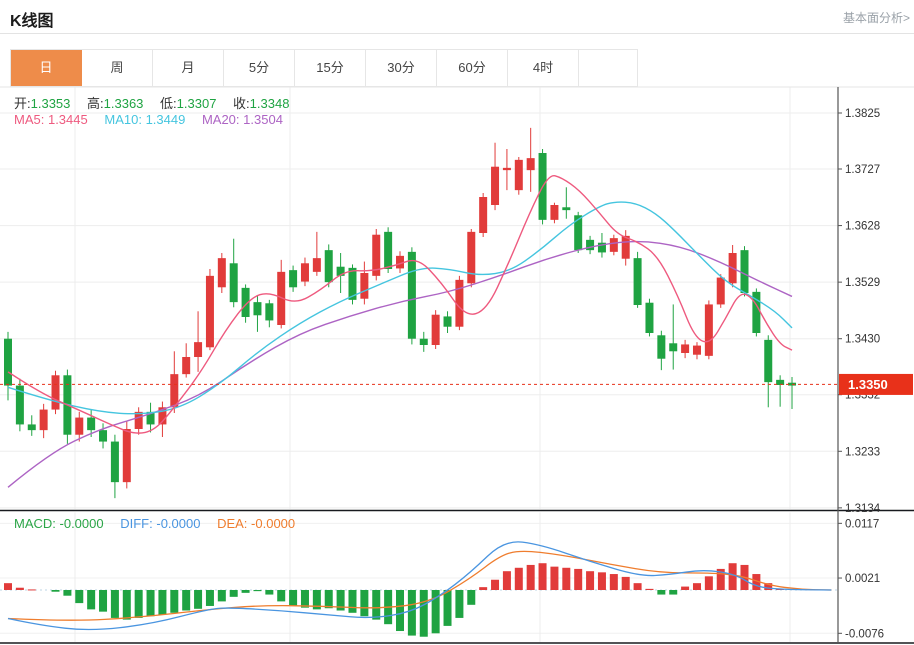 This screenshot has width=914, height=645. Describe the element at coordinates (269, 103) in the screenshot. I see `close-value: 1.3348` at that location.